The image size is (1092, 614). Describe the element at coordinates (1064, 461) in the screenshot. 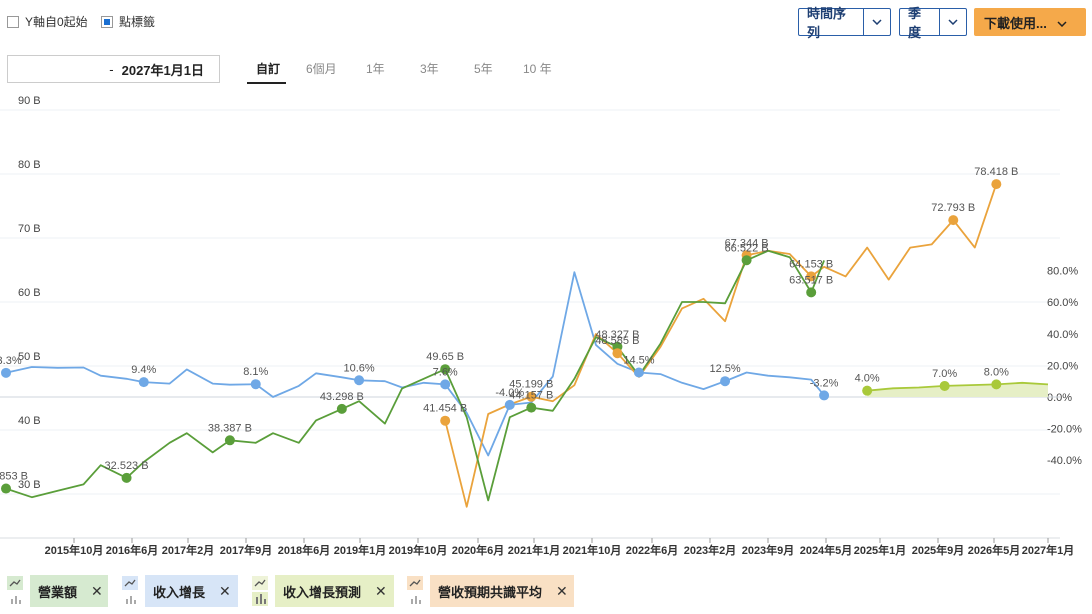

I see `y2-axis-tick-label: -40.0%` at that location.